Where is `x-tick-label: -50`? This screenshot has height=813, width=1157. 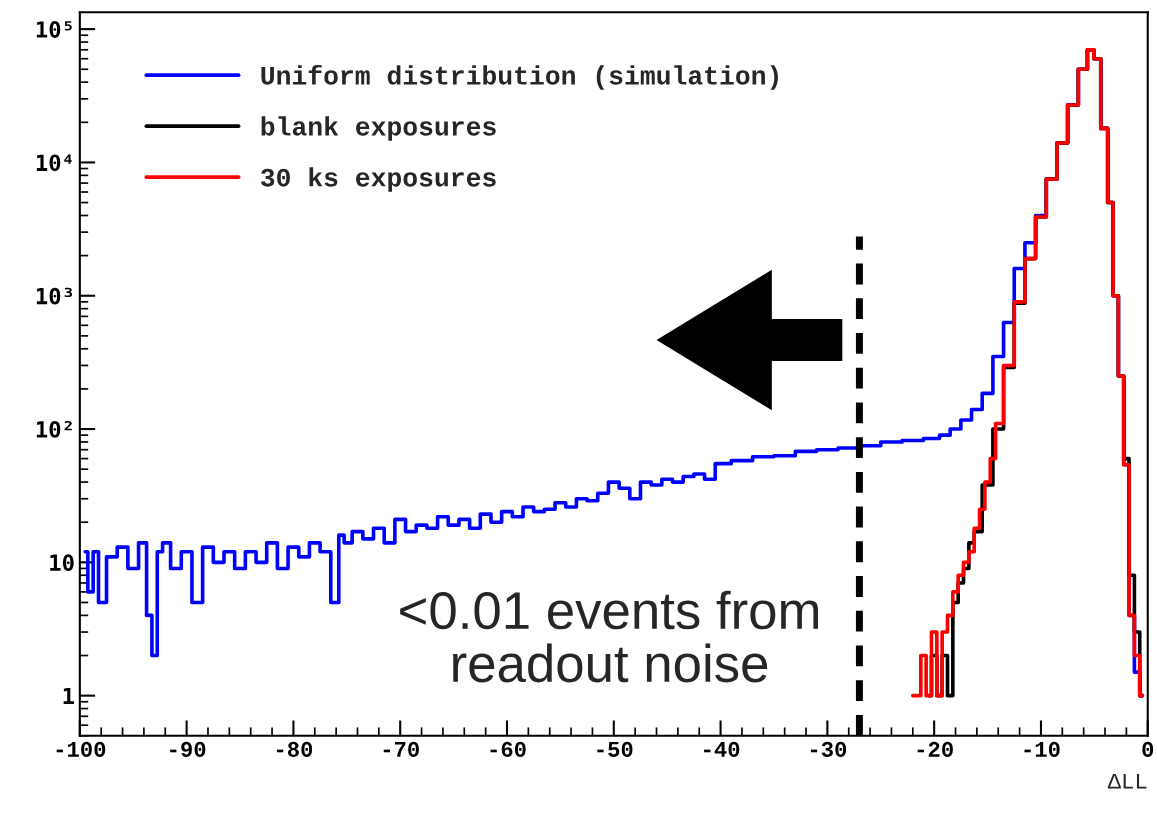
x-tick-label: -50 is located at coordinates (615, 749).